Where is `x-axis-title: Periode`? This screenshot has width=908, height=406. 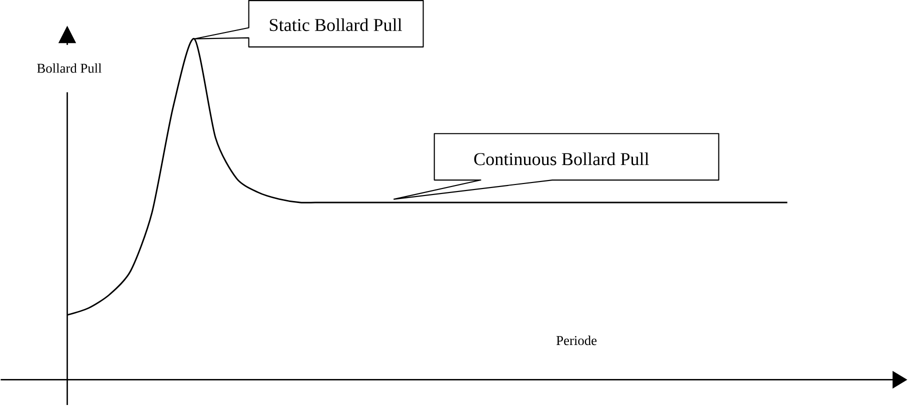 x-axis-title: Periode is located at coordinates (576, 341).